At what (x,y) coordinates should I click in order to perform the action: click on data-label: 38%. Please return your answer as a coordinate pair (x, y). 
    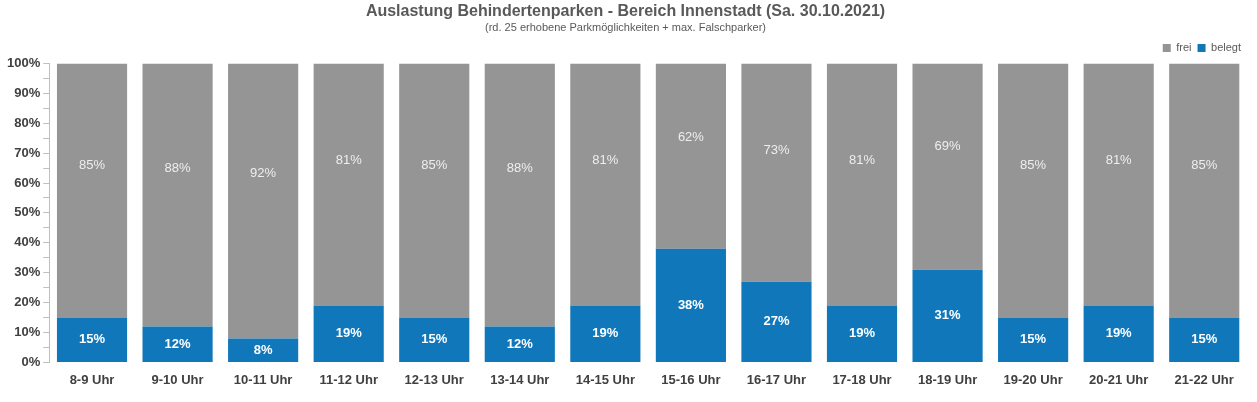
    Looking at the image, I should click on (691, 304).